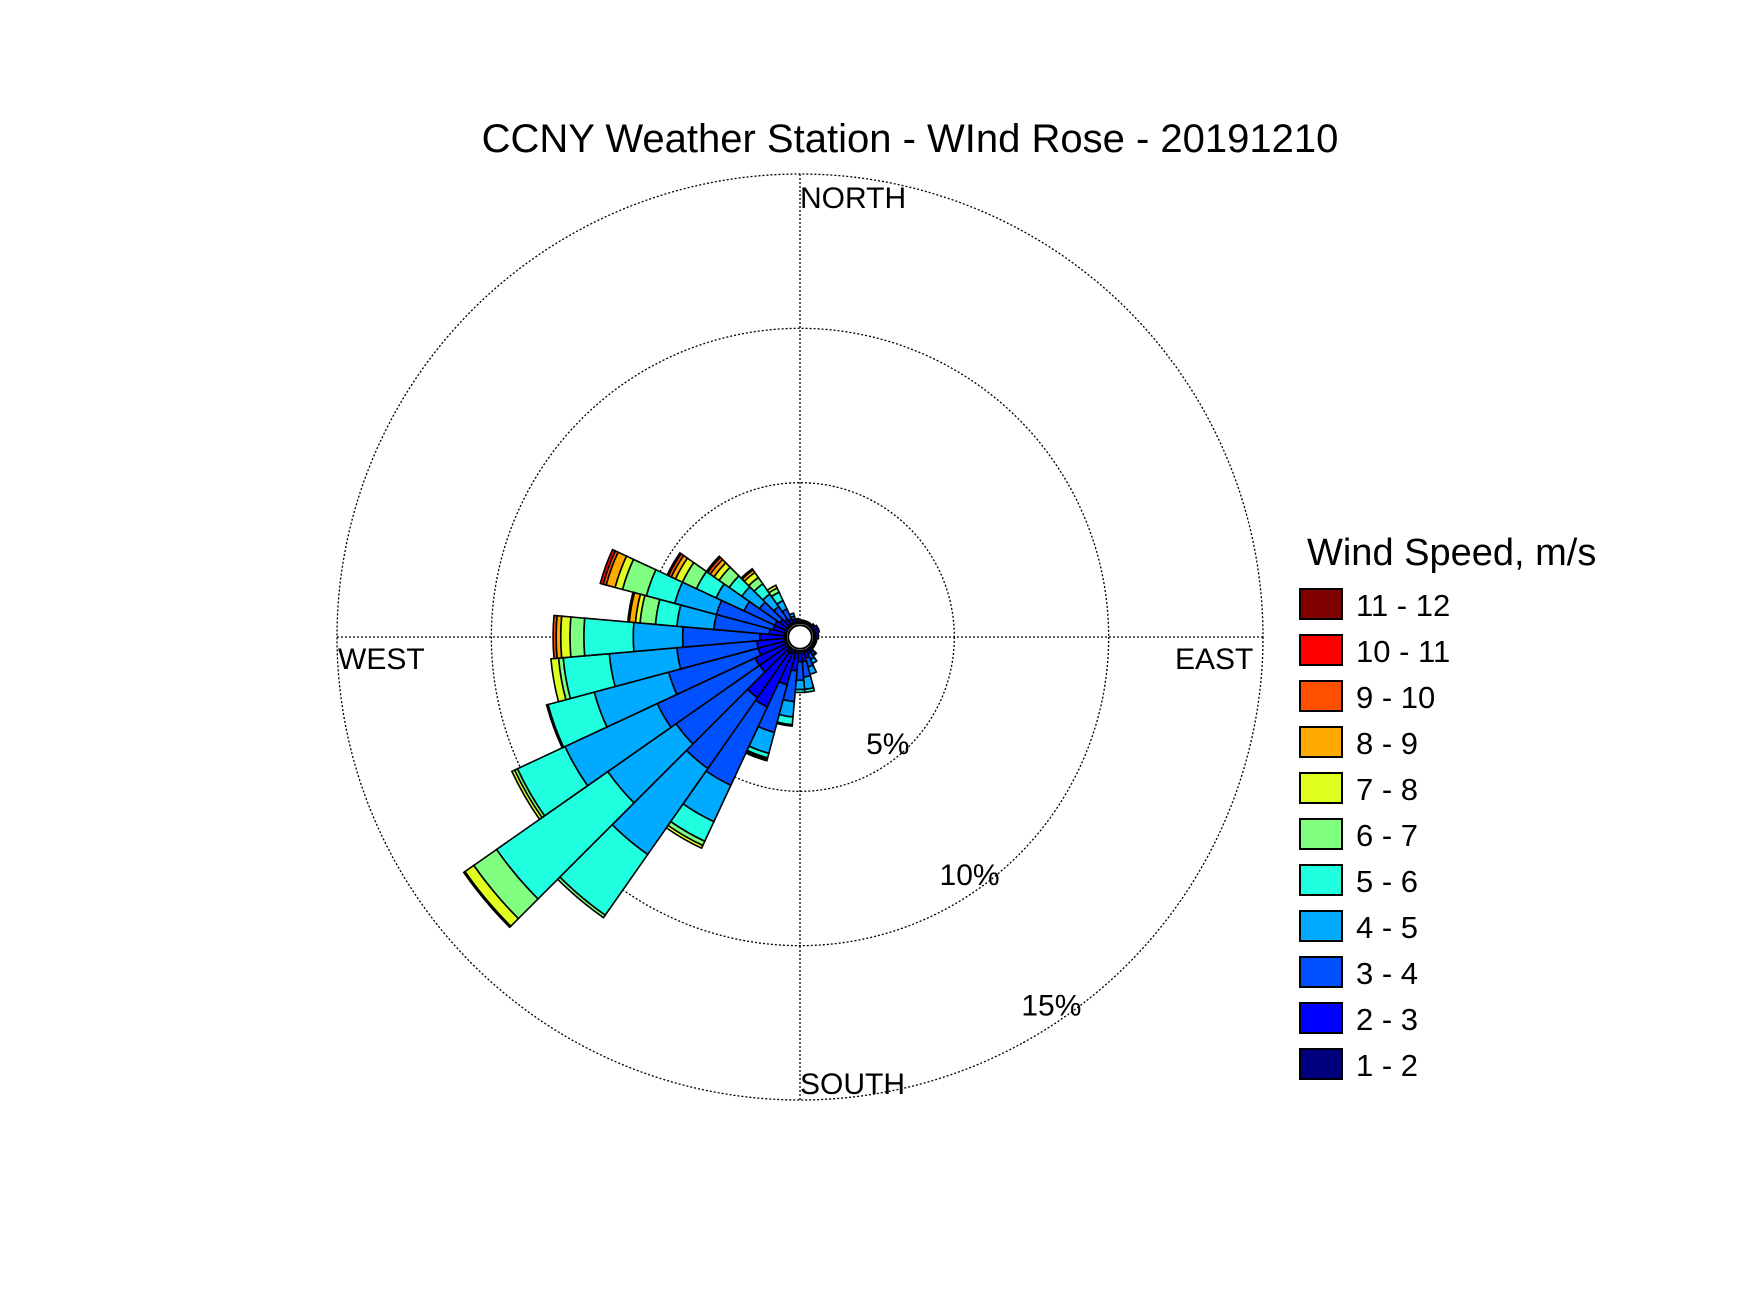 This screenshot has height=1313, width=1750. I want to click on legend-label: 7 - 8, so click(1387, 789).